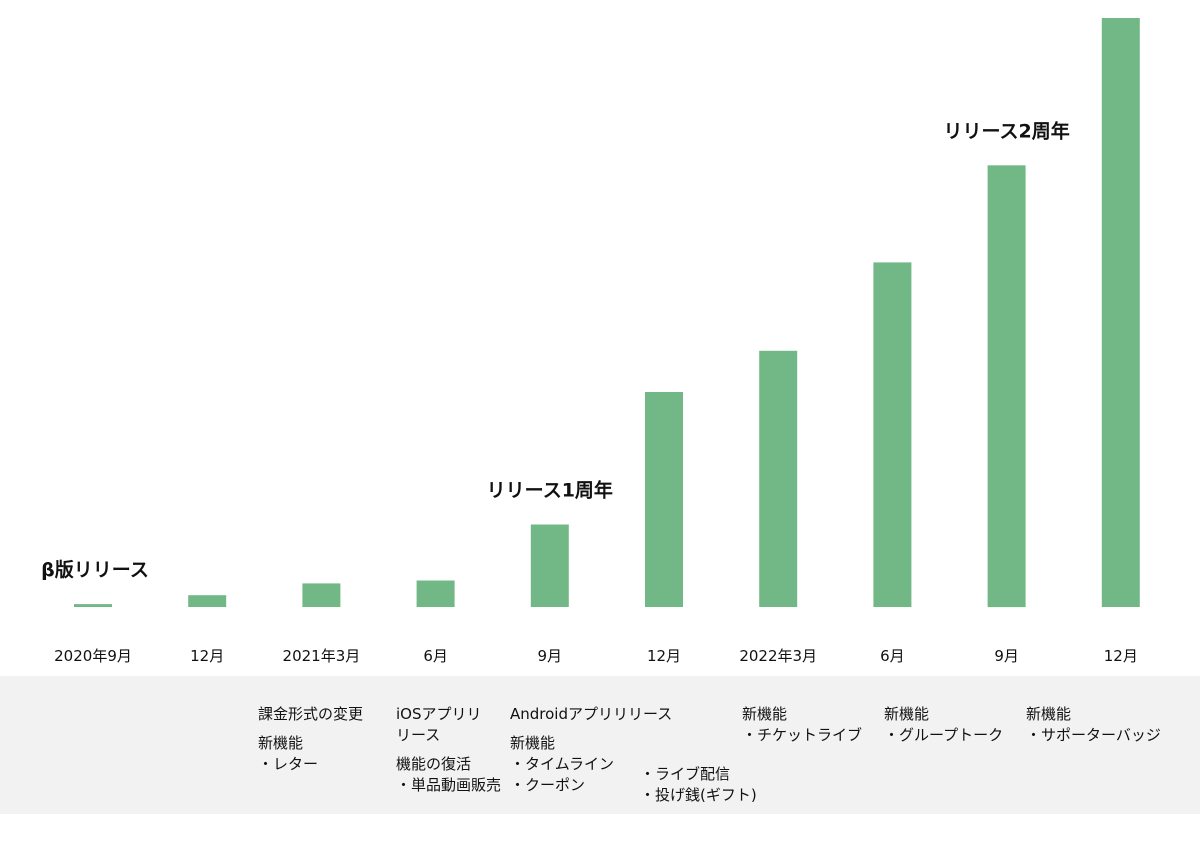  I want to click on note-line: iOSアプリリ, so click(439, 714).